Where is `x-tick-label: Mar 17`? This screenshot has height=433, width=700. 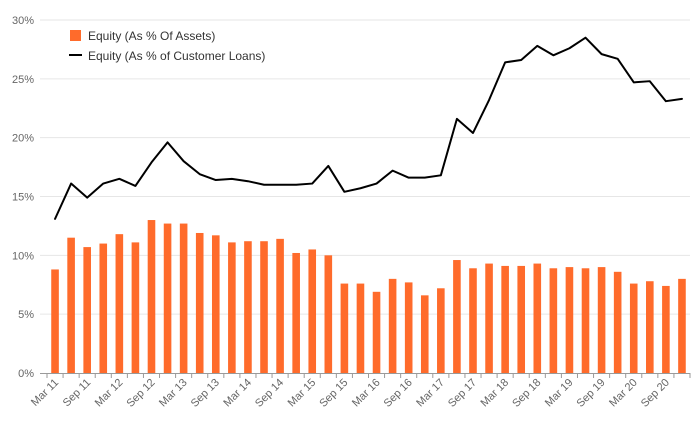 x-tick-label: Mar 17 is located at coordinates (430, 393).